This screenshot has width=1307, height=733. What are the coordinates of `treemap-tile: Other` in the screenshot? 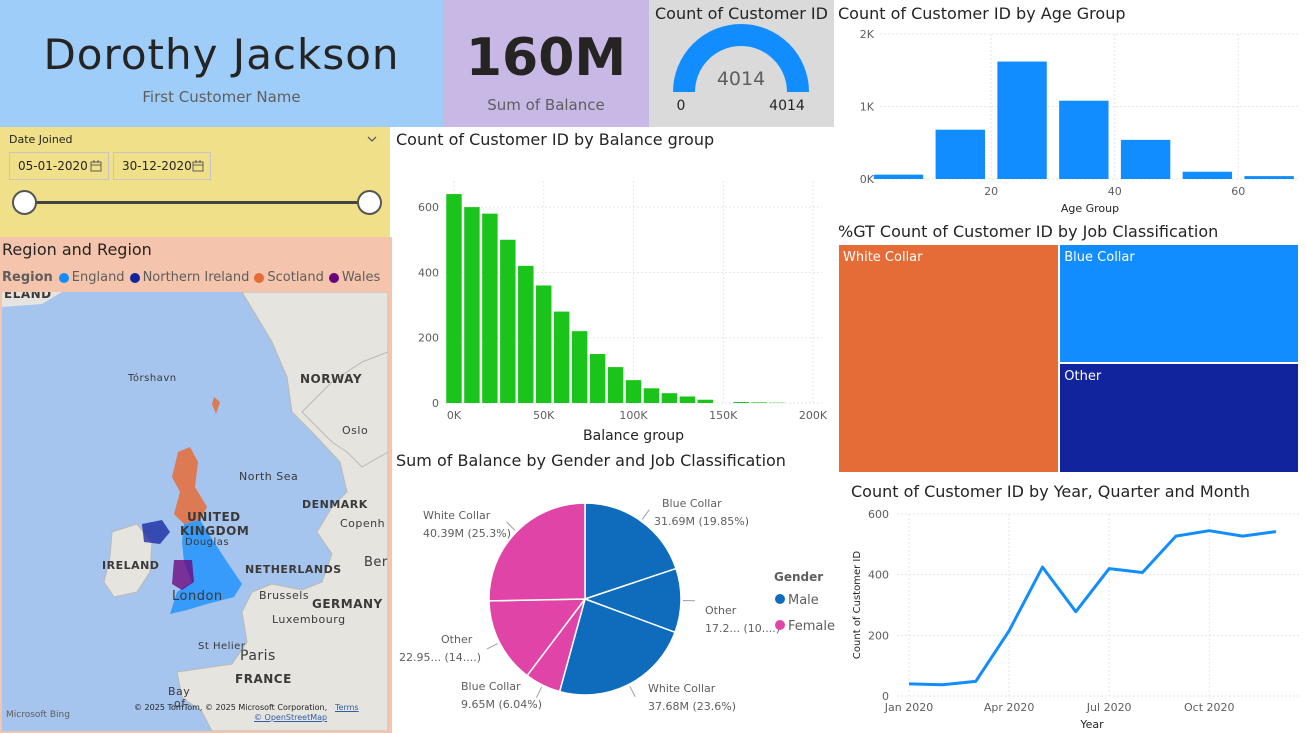 It's located at (1179, 417).